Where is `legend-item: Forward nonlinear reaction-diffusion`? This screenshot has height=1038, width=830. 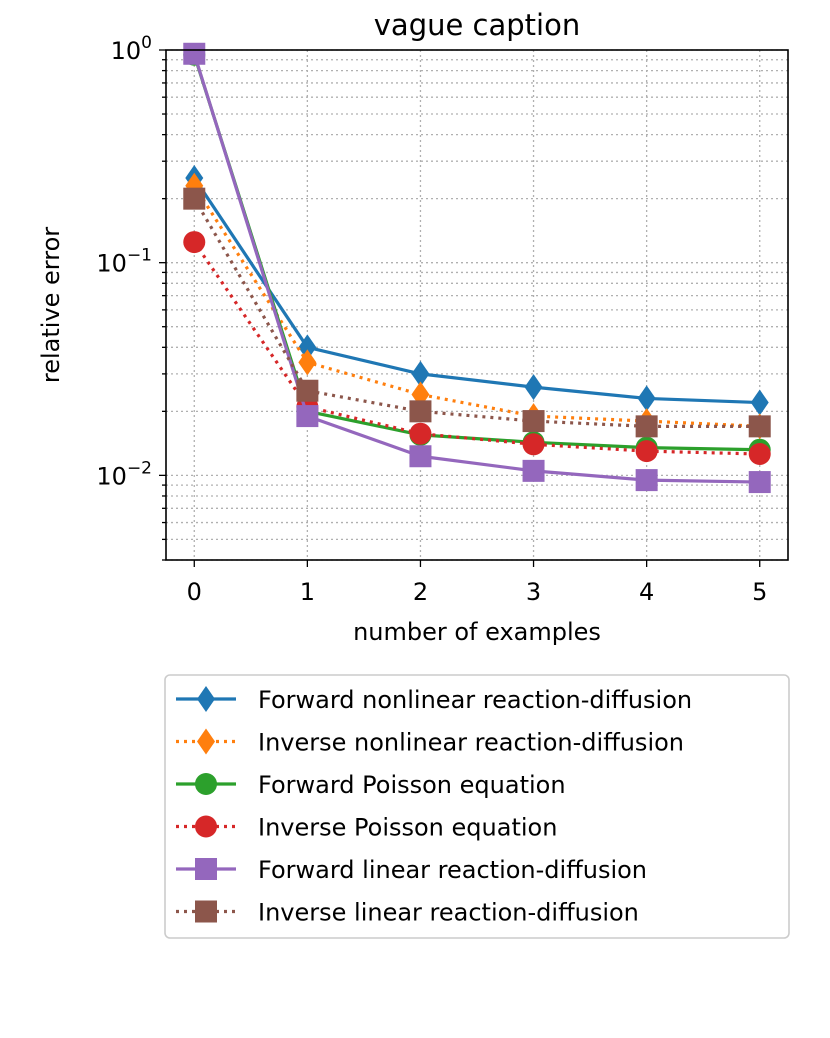 legend-item: Forward nonlinear reaction-diffusion is located at coordinates (434, 700).